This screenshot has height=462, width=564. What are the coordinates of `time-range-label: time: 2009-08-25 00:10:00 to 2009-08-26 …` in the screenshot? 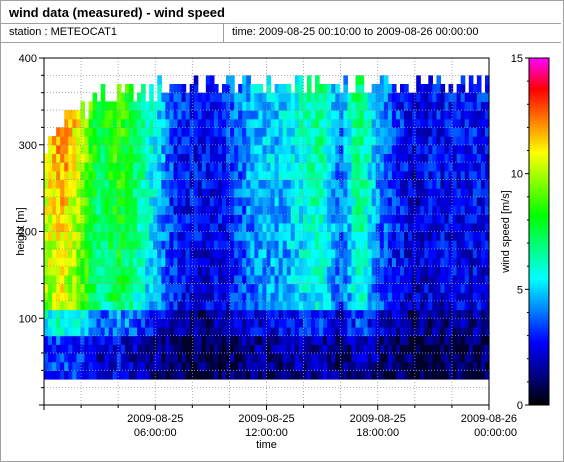 It's located at (355, 32).